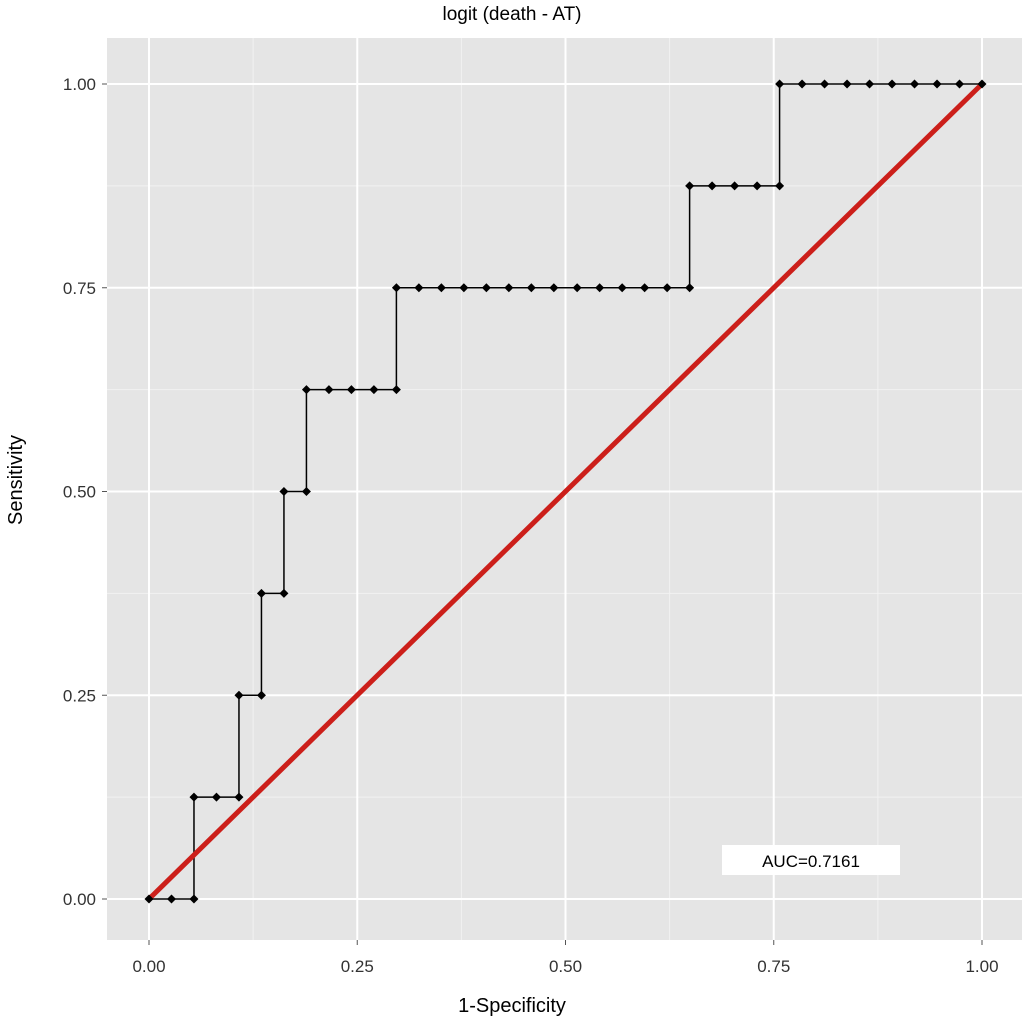 The height and width of the screenshot is (1027, 1024). I want to click on y-axis-label: Sensitivity, so click(16, 480).